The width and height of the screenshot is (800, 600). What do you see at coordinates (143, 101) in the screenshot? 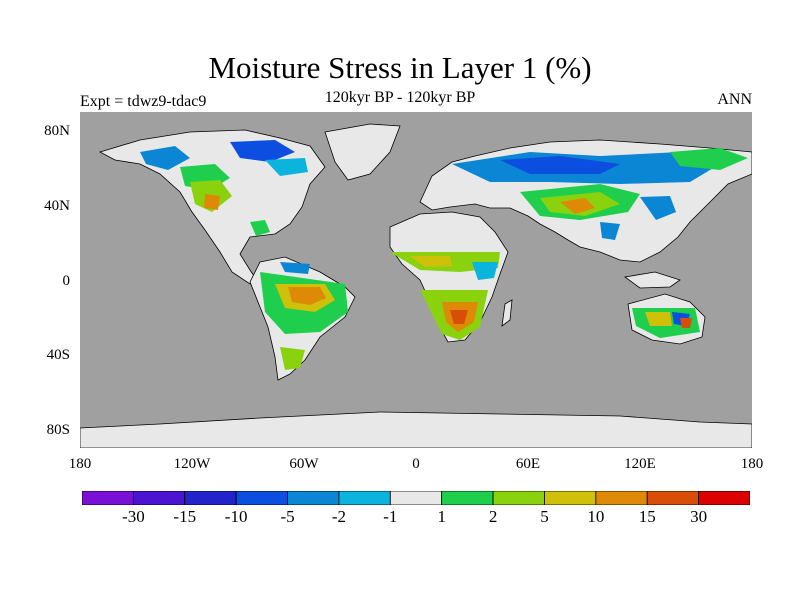
I see `experiment-label: Expt = tdwz9-tdac9` at bounding box center [143, 101].